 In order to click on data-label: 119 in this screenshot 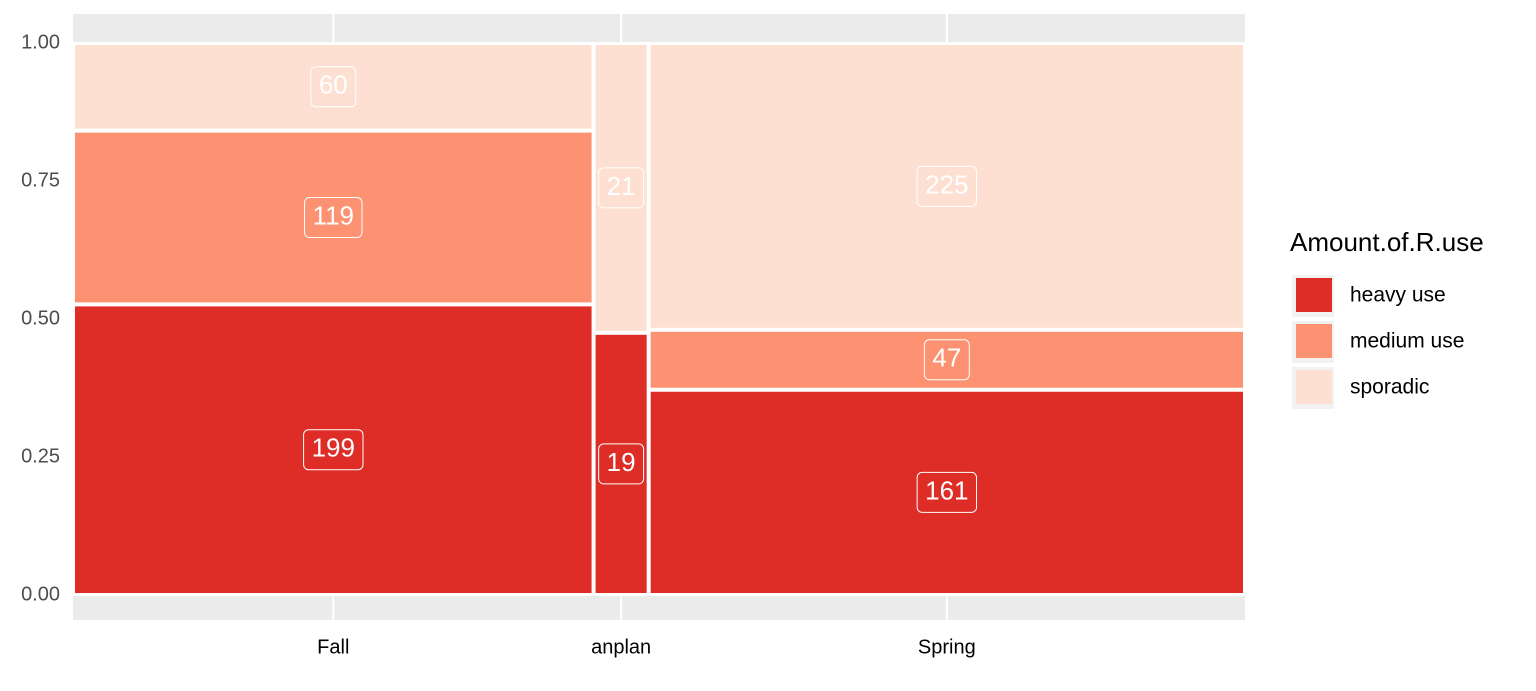, I will do `click(333, 215)`.